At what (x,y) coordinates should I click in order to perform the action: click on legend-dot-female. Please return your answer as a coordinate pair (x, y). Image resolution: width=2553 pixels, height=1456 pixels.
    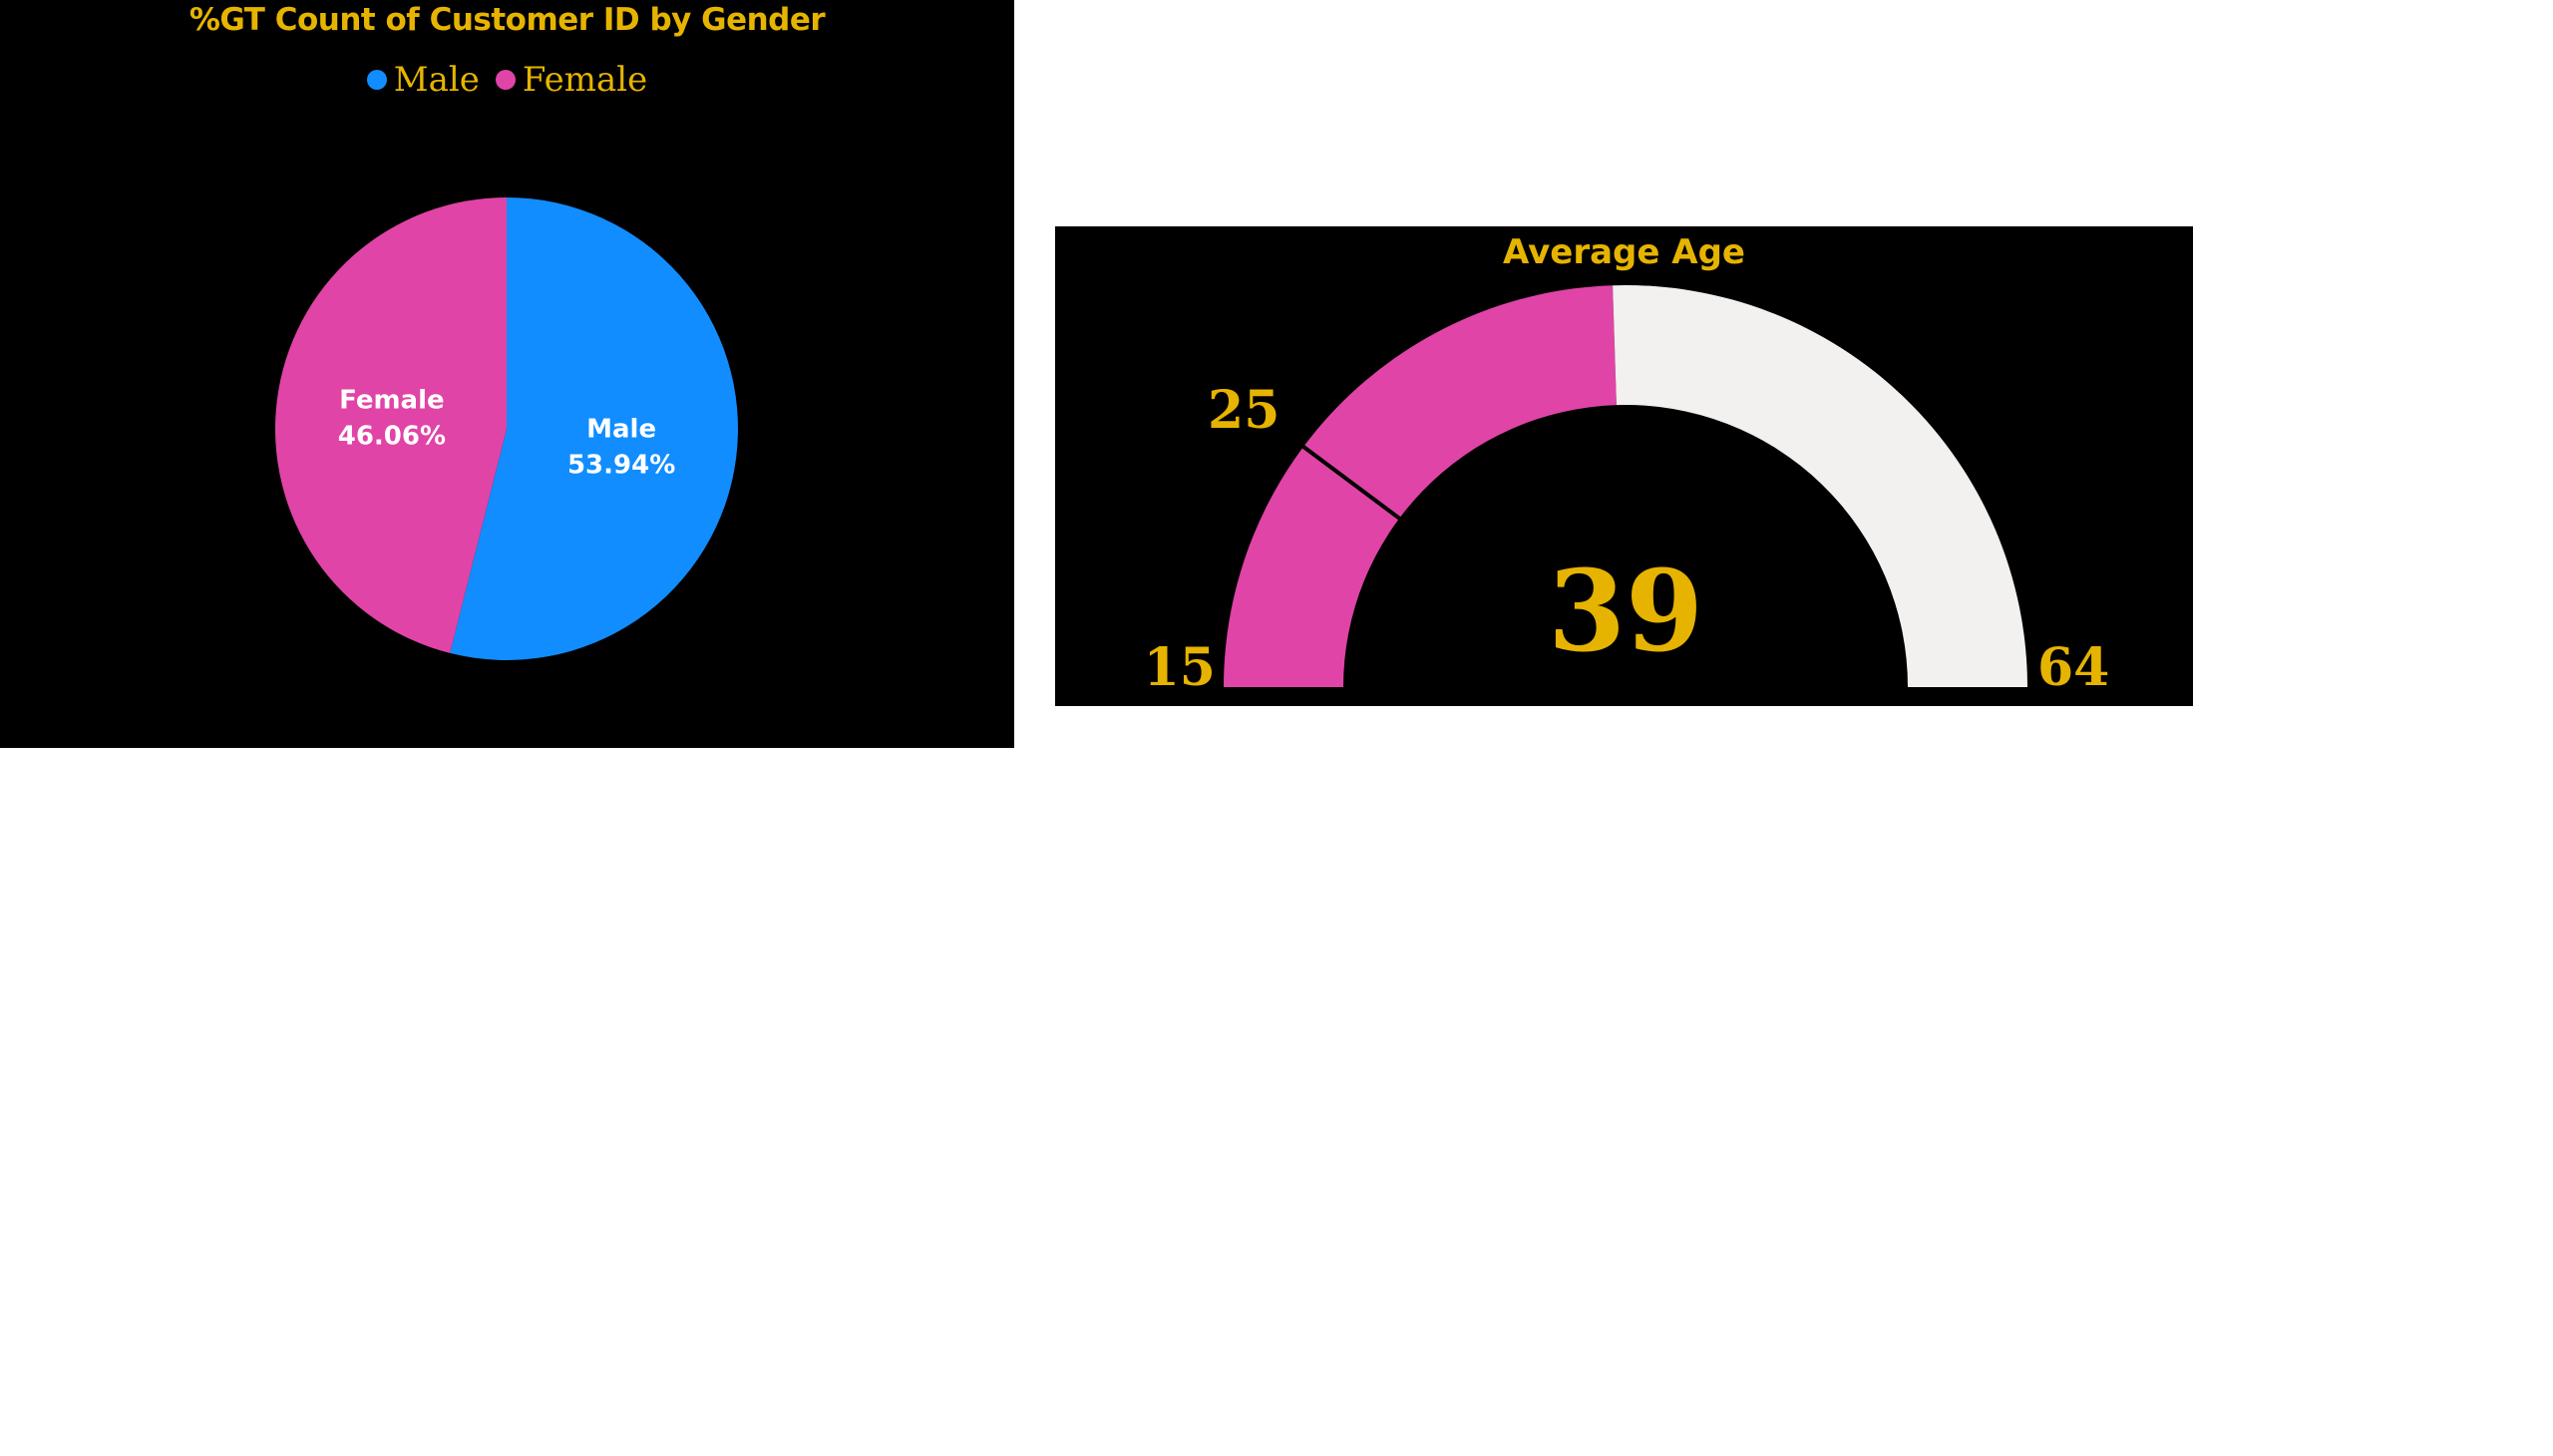
    Looking at the image, I should click on (506, 80).